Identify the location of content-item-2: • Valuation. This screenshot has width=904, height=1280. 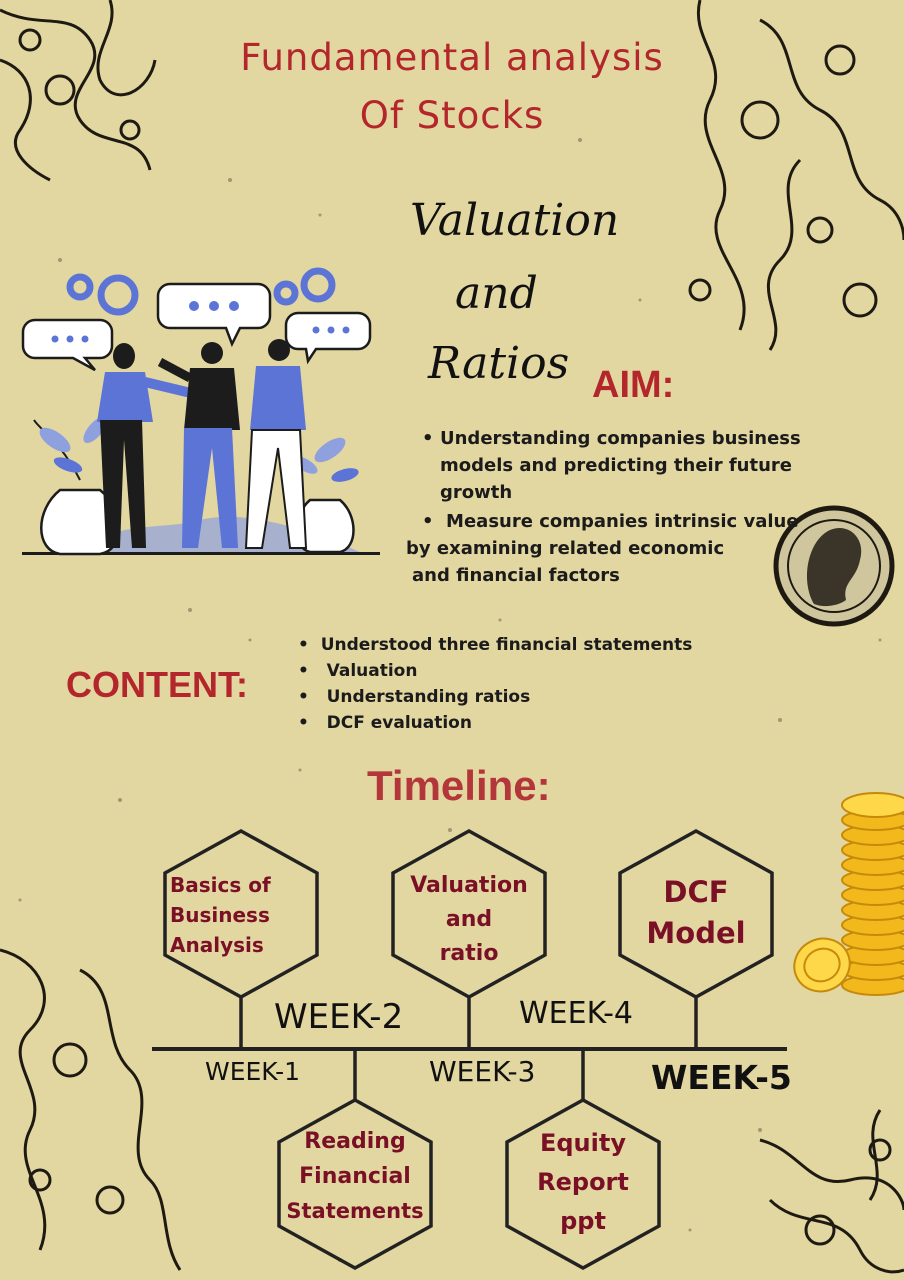
(358, 671).